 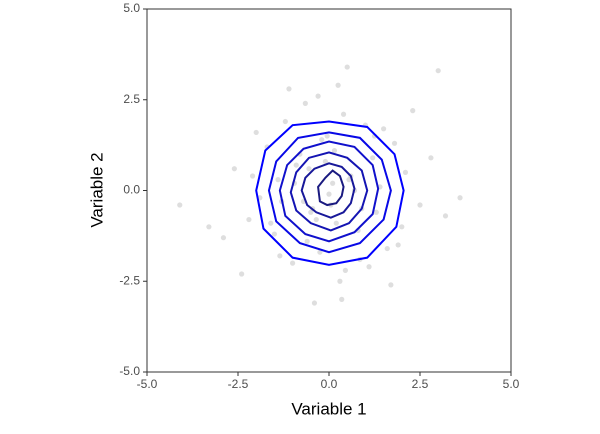 I want to click on y-tick-label: -5.0, so click(x=129, y=371).